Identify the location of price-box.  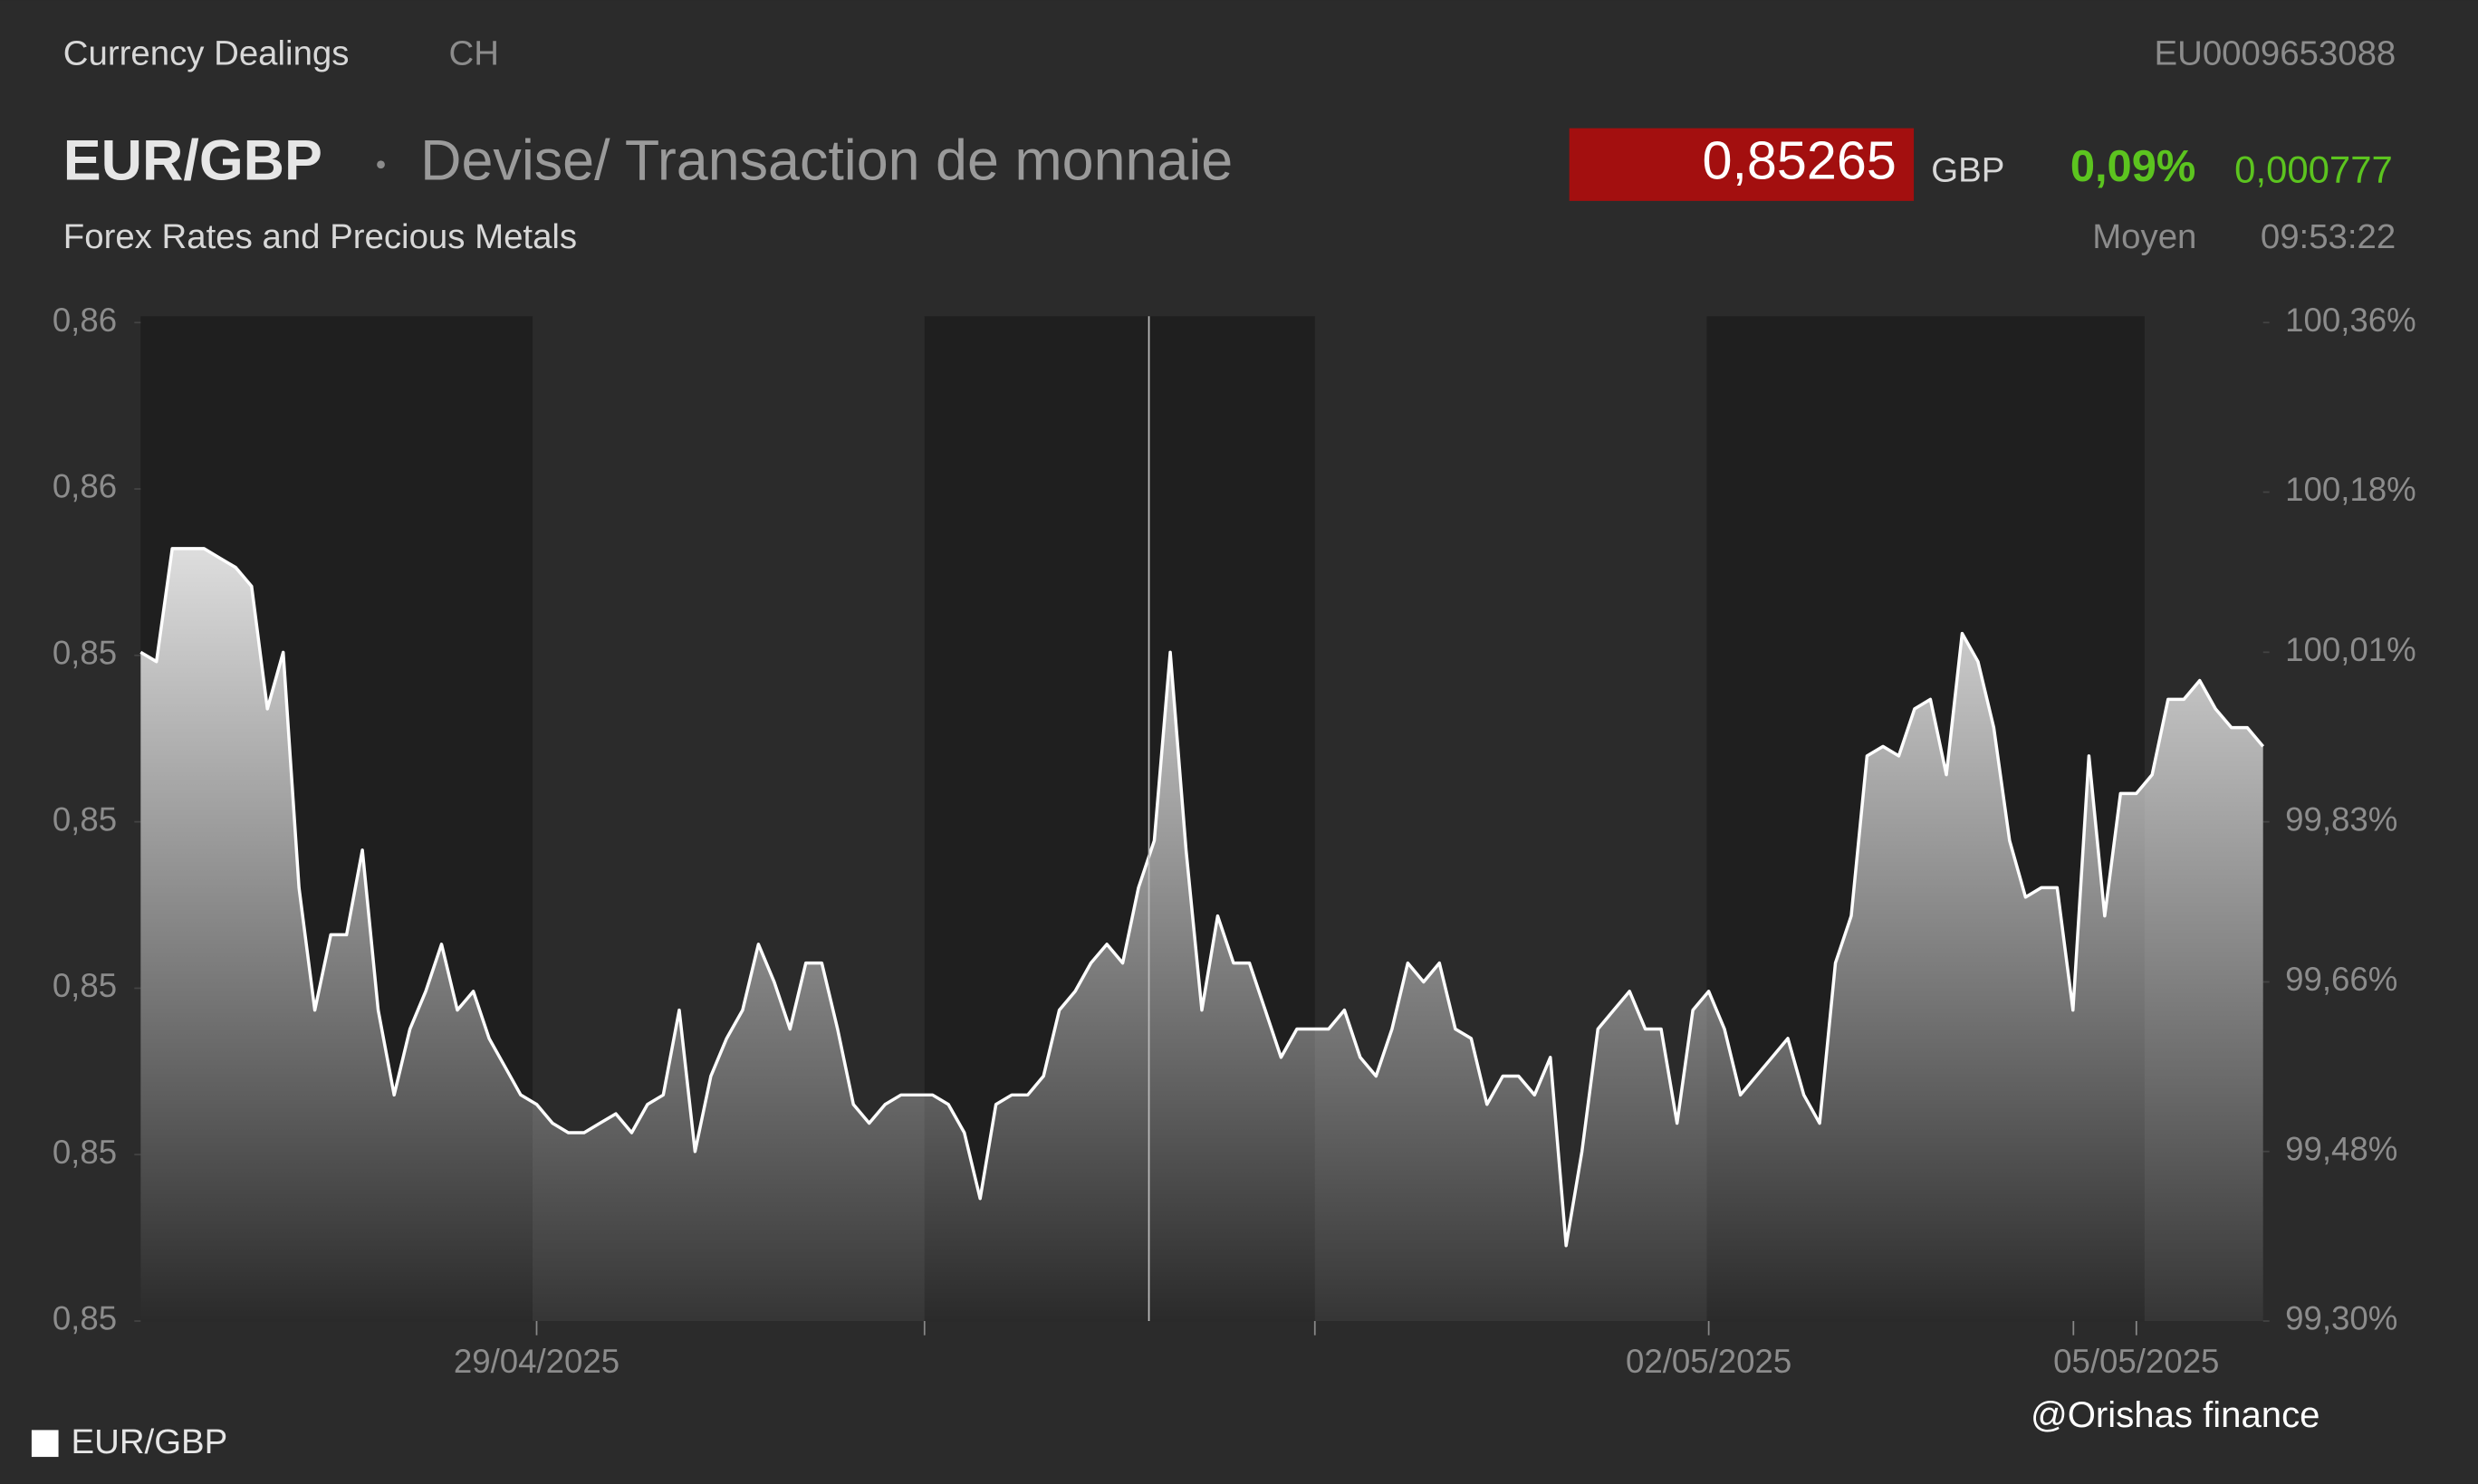
(1742, 164).